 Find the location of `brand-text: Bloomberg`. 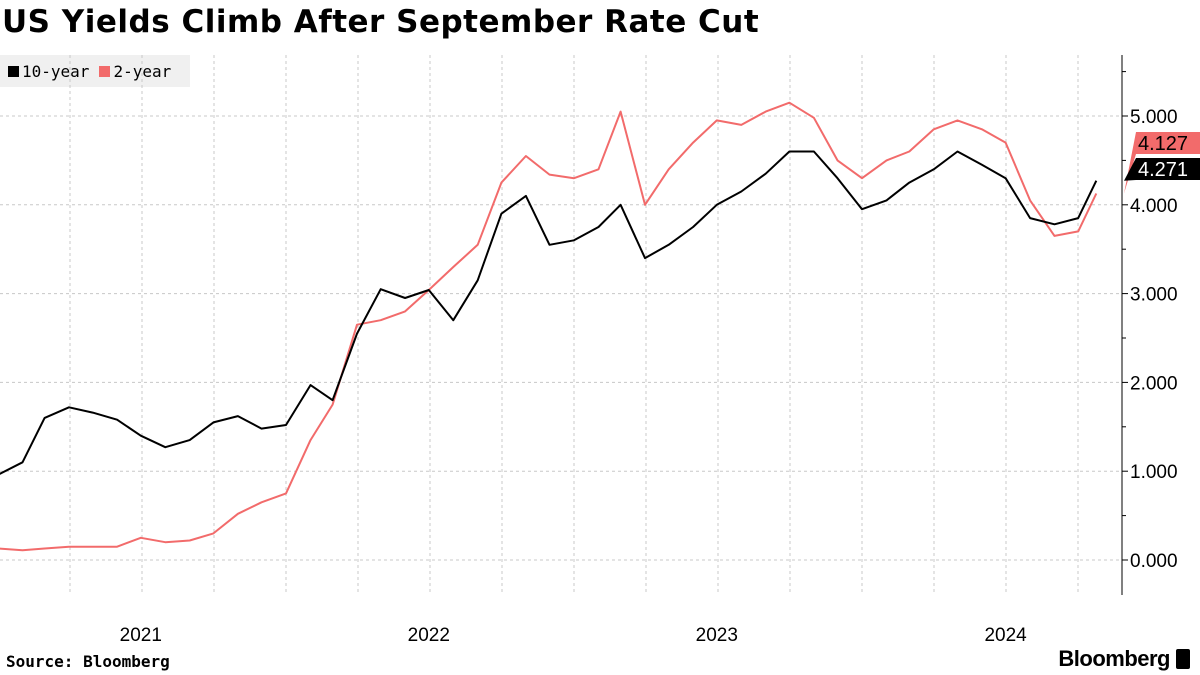

brand-text: Bloomberg is located at coordinates (1114, 658).